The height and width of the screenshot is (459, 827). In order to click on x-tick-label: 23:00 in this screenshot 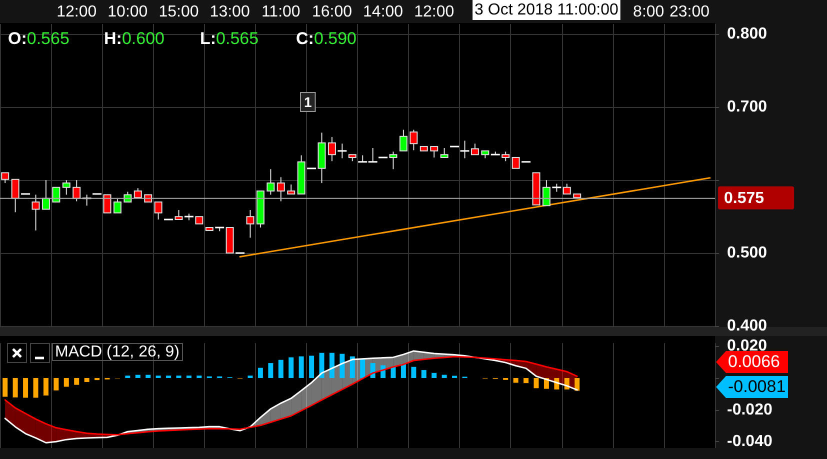, I will do `click(689, 12)`.